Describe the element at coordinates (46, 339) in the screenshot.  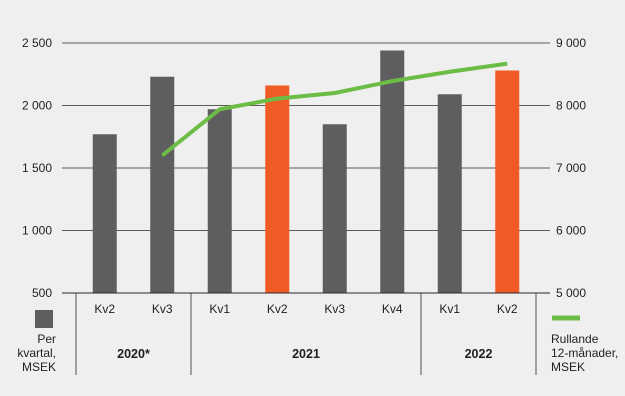
I see `legend-bar-label: Per` at that location.